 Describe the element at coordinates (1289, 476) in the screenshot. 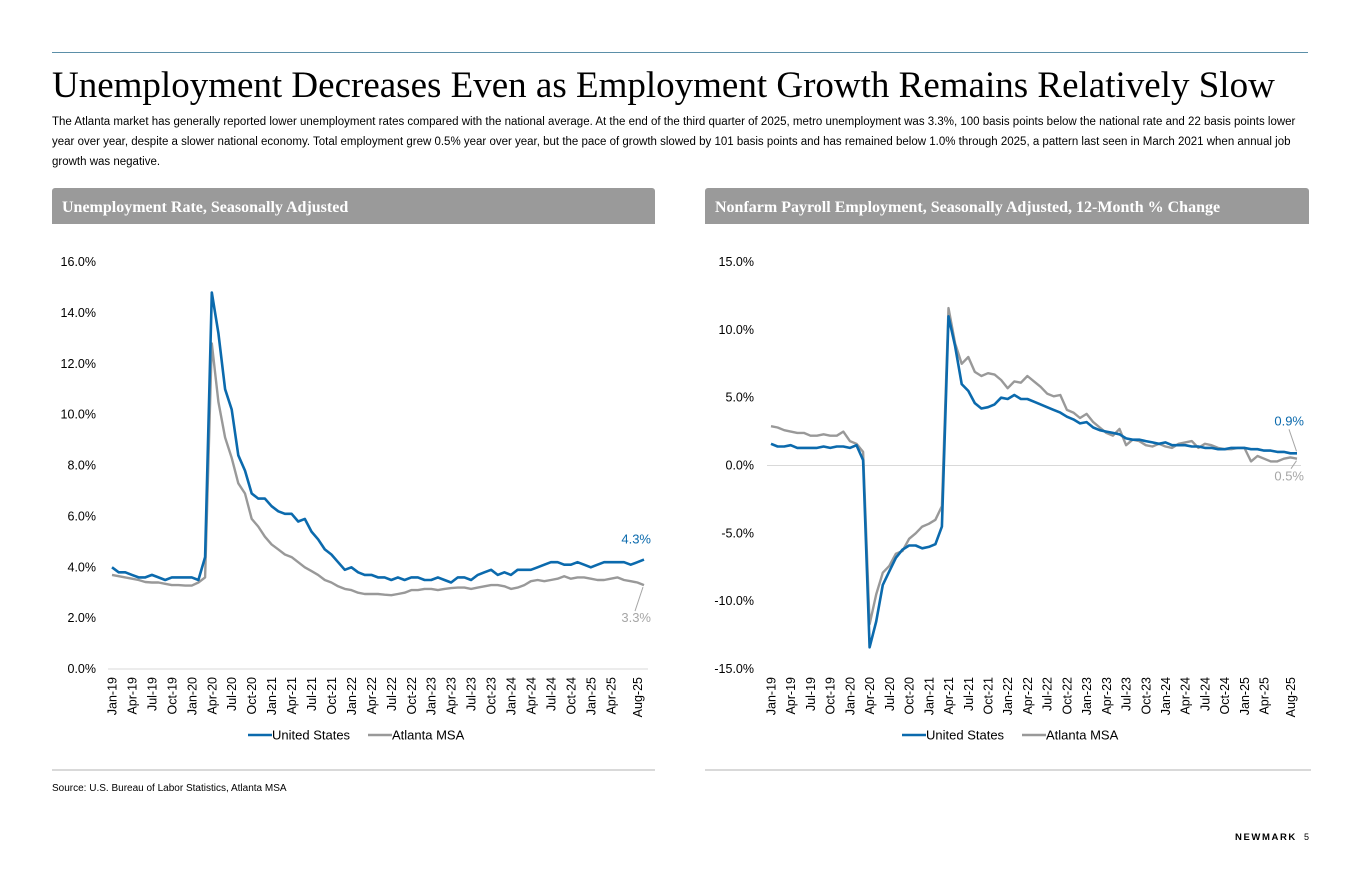

I see `atlanta-end-value-label: 0.5%` at that location.